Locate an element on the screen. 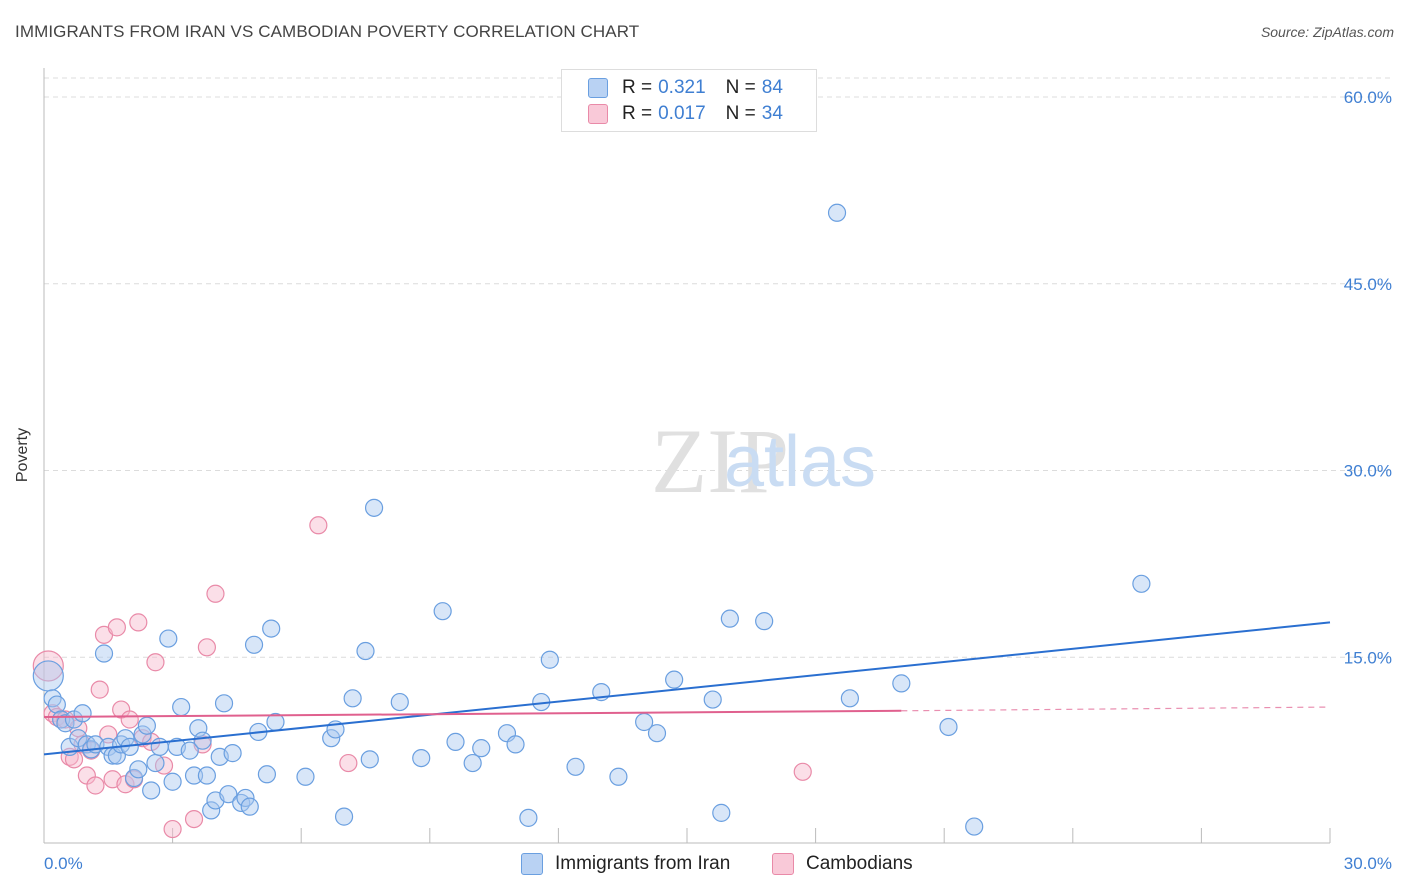 The width and height of the screenshot is (1406, 892). trend-lines is located at coordinates (687, 688).